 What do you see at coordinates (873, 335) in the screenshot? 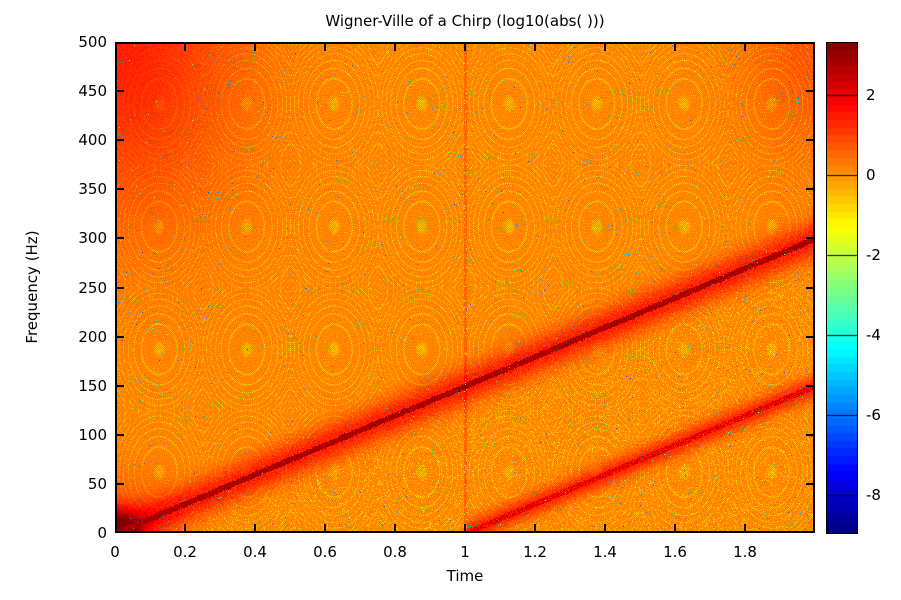
I see `colorbar-tick-label: -4` at bounding box center [873, 335].